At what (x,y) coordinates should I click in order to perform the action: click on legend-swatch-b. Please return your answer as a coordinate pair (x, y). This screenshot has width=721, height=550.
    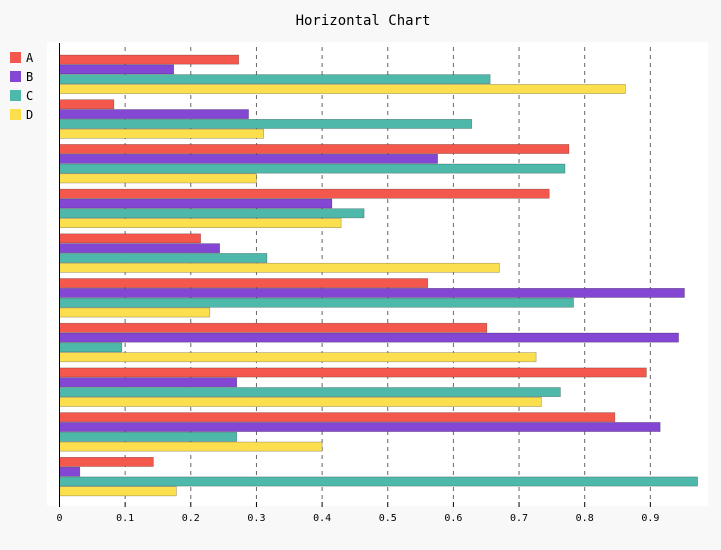
    Looking at the image, I should click on (15, 76).